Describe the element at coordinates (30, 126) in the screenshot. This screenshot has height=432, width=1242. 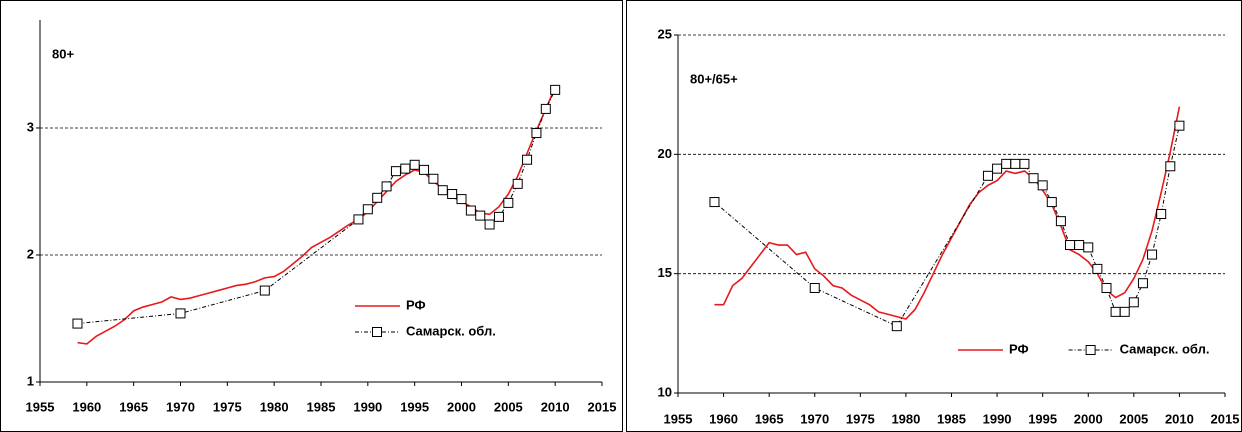
I see `y-tick-label: 3` at that location.